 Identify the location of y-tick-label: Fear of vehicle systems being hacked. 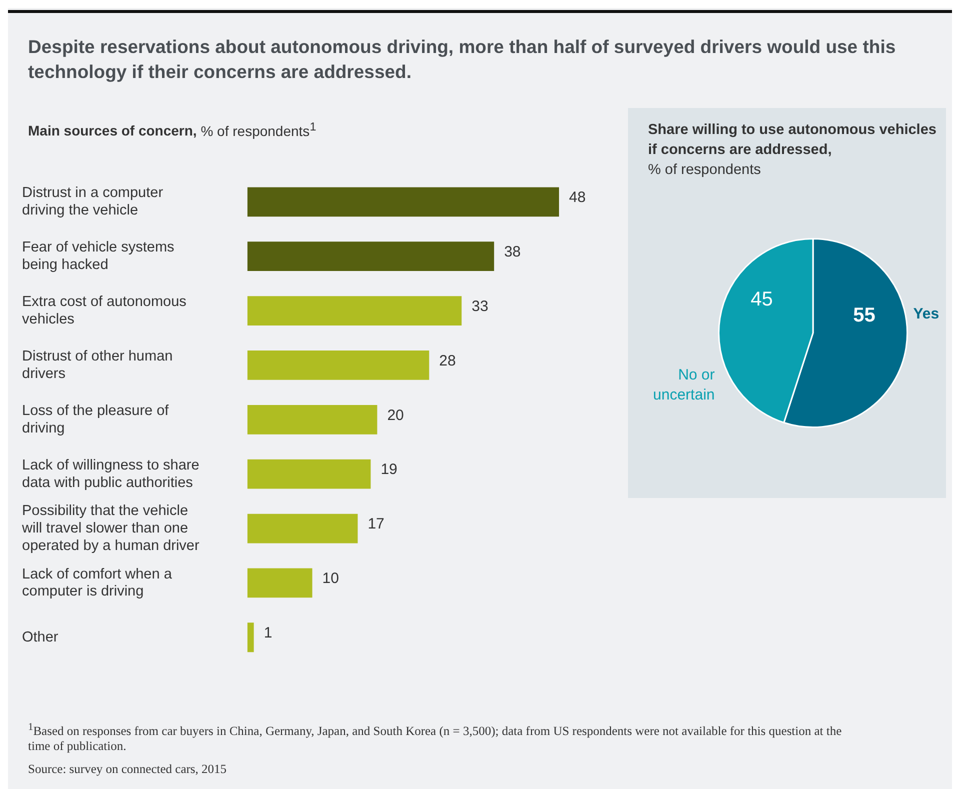
(98, 257).